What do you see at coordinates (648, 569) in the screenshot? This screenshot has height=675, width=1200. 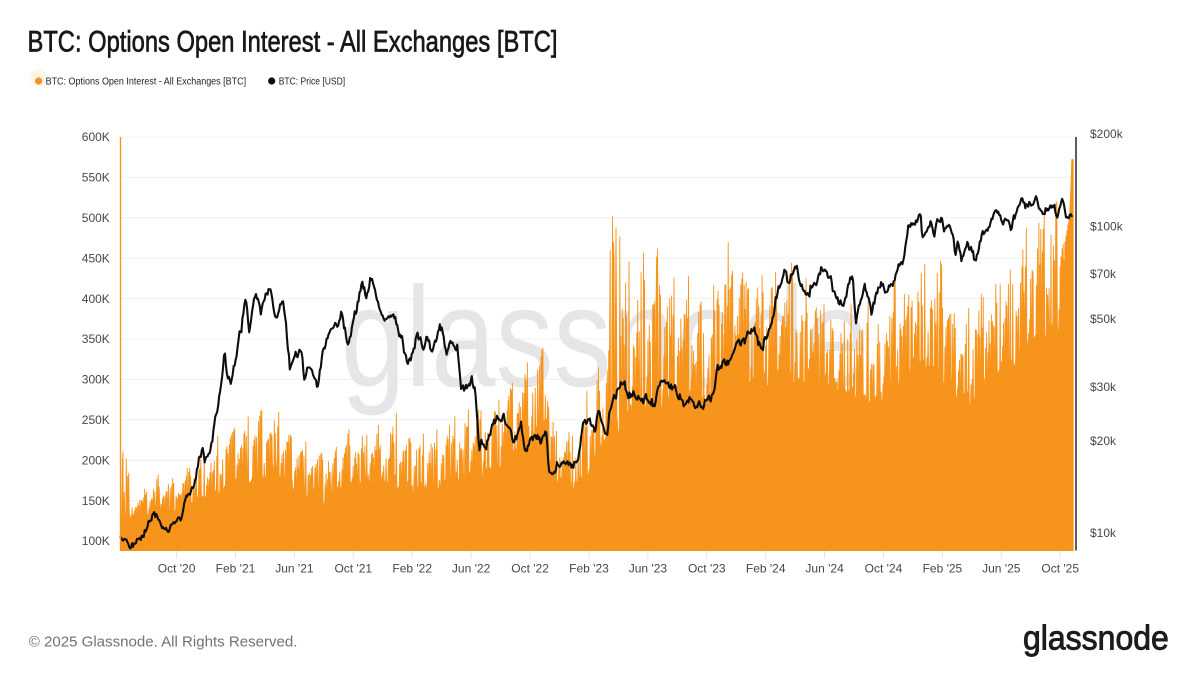 I see `svg-text: Jun '23` at bounding box center [648, 569].